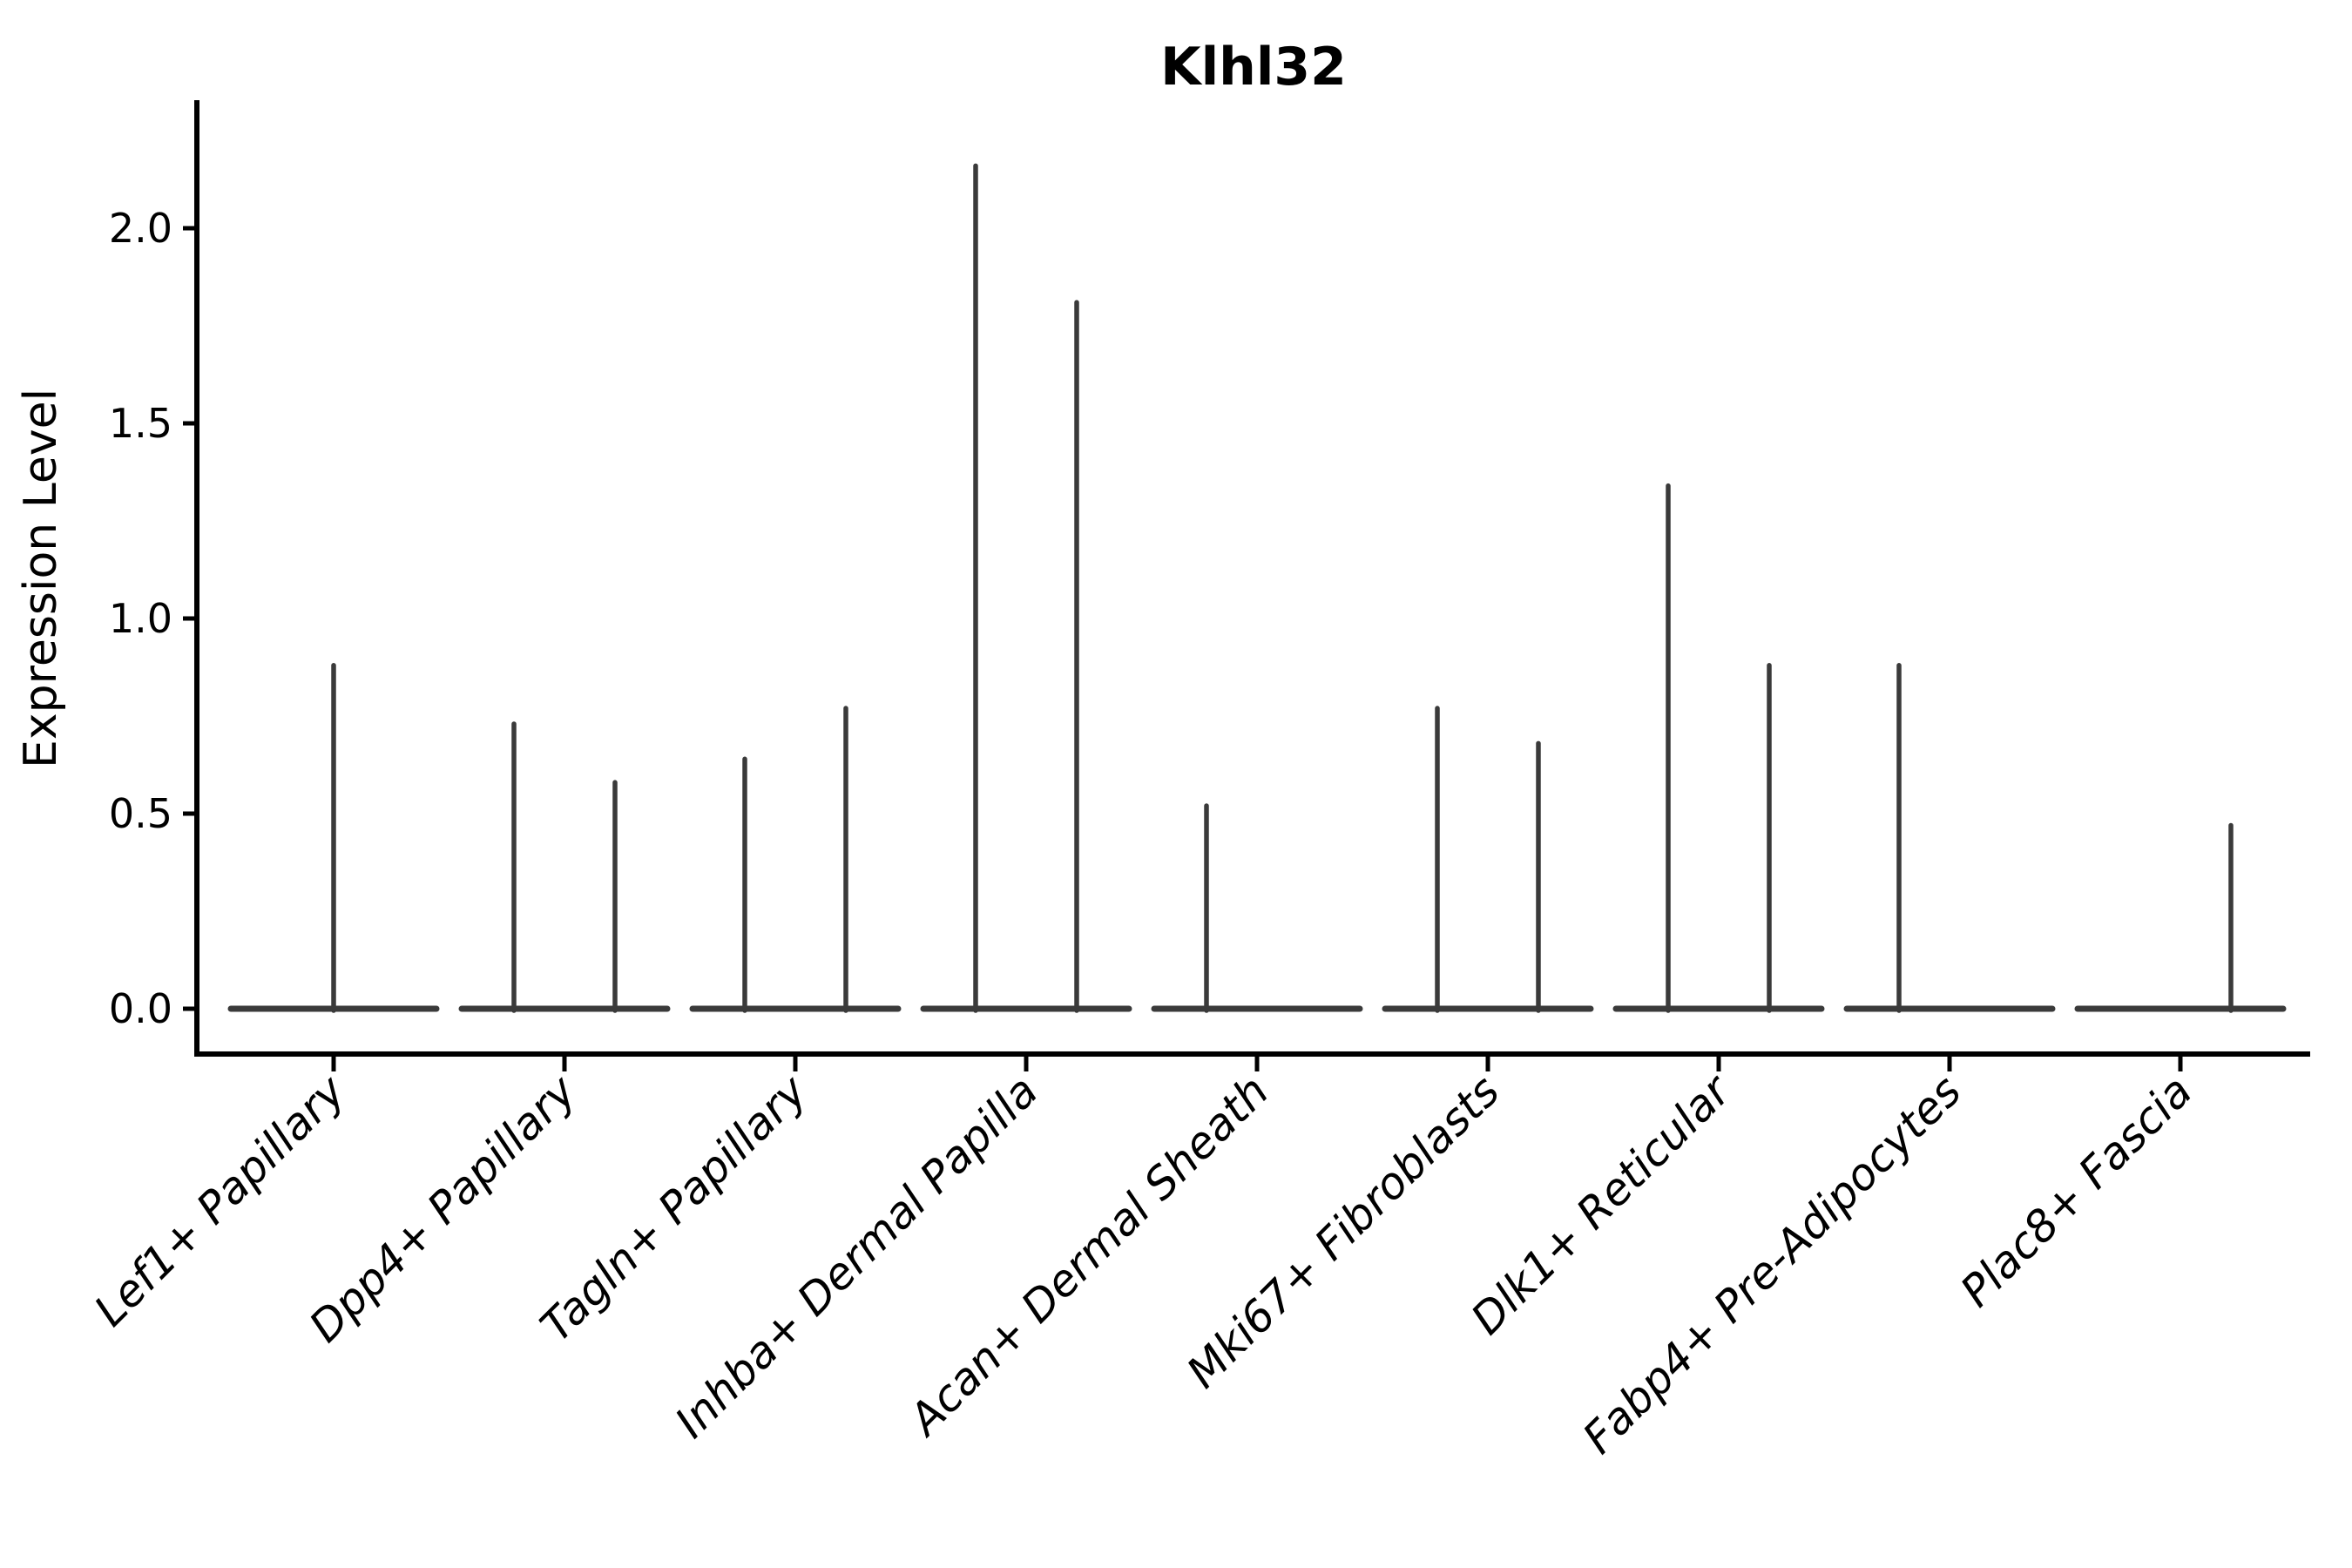  I want to click on y-tick-label: 0.5, so click(140, 813).